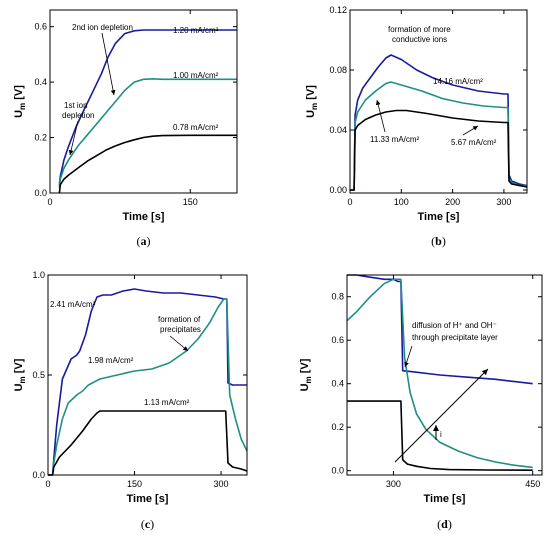 The width and height of the screenshot is (550, 539). Describe the element at coordinates (76, 105) in the screenshot. I see `annotation-1st-ion: 1st ion` at that location.